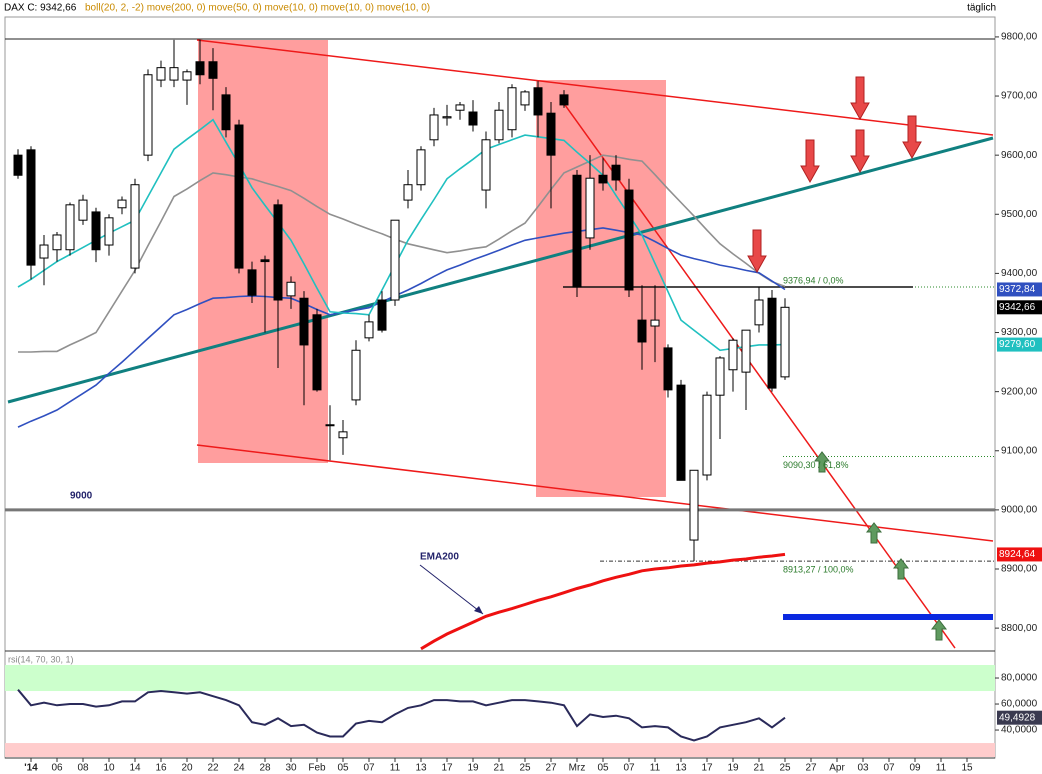 The image size is (1042, 774). I want to click on y-tick-label: 8900,00, so click(1019, 569).